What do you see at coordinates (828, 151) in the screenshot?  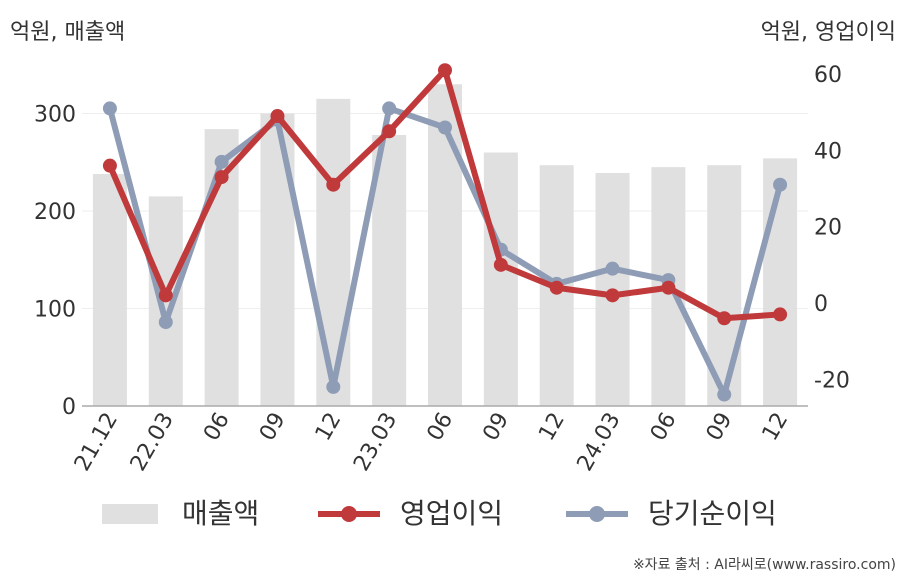 I see `right-tick-label: 40` at bounding box center [828, 151].